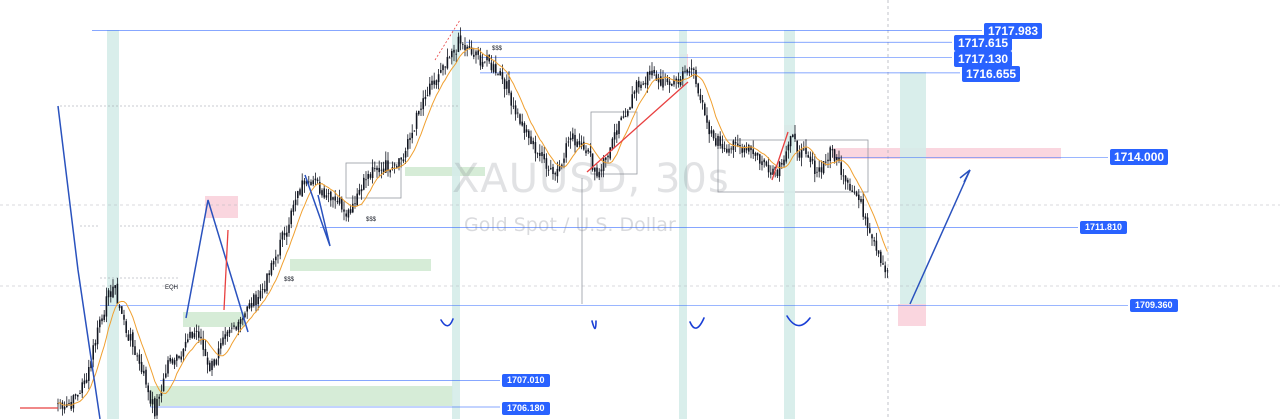  What do you see at coordinates (983, 59) in the screenshot?
I see `price-level-label: 1717.130` at bounding box center [983, 59].